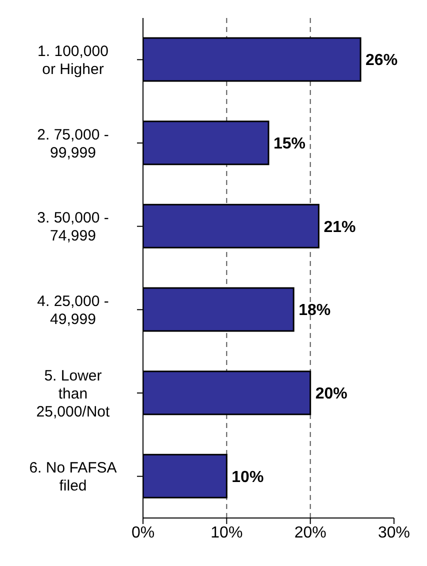  I want to click on y-tick-label: 1. 100,000 or Higher, so click(73, 60).